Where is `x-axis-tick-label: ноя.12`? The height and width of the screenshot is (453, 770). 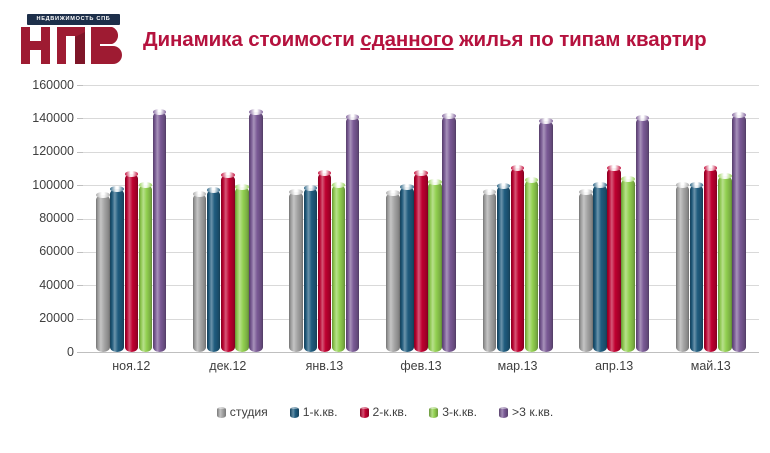
x-axis-tick-label: ноя.12 is located at coordinates (131, 366).